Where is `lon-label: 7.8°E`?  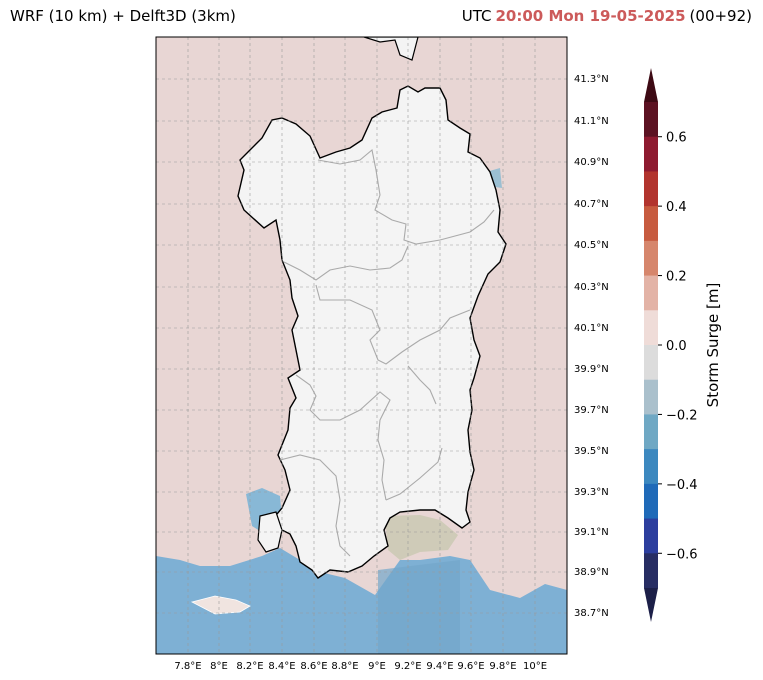 lon-label: 7.8°E is located at coordinates (187, 666).